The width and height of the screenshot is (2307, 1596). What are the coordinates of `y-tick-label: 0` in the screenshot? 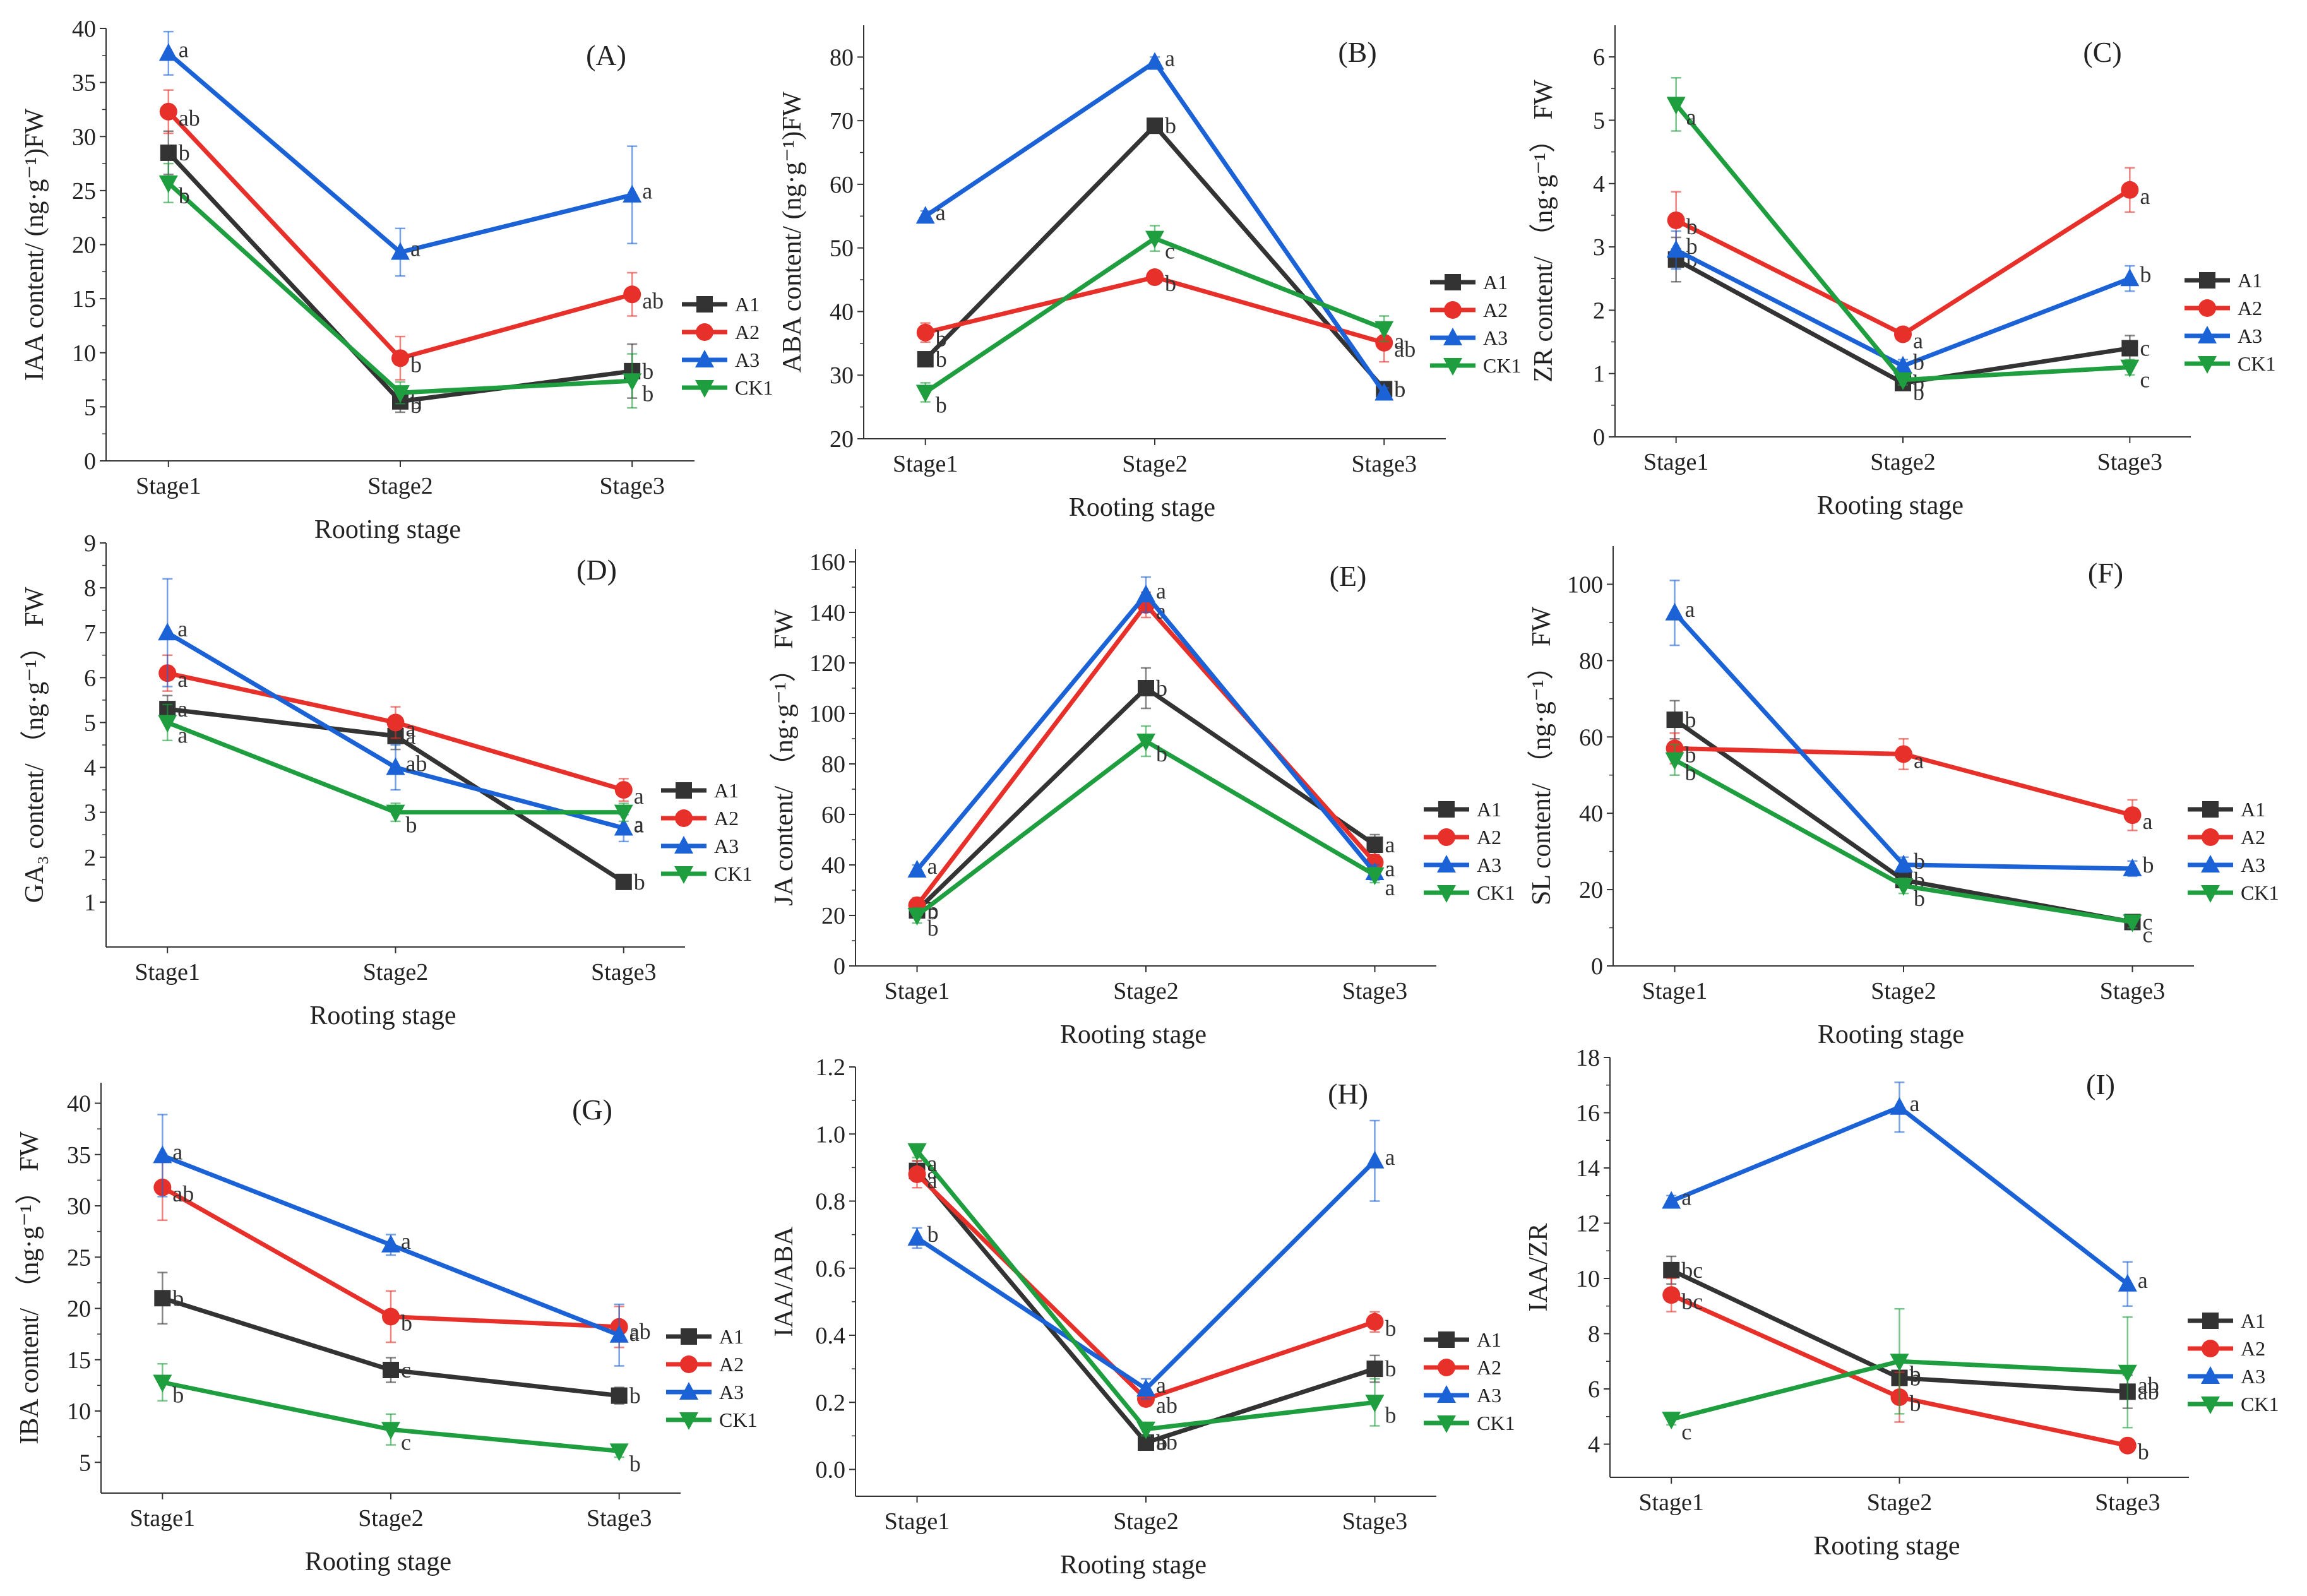 It's located at (839, 966).